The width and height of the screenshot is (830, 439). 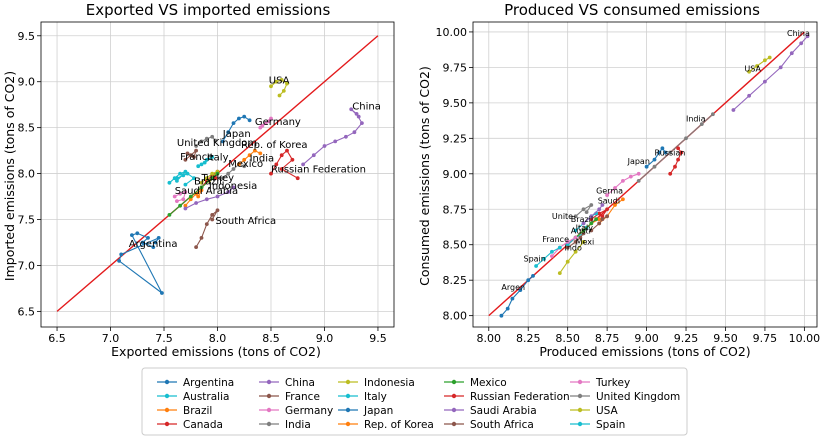 What do you see at coordinates (607, 338) in the screenshot?
I see `x-tick-label: 8.75` at bounding box center [607, 338].